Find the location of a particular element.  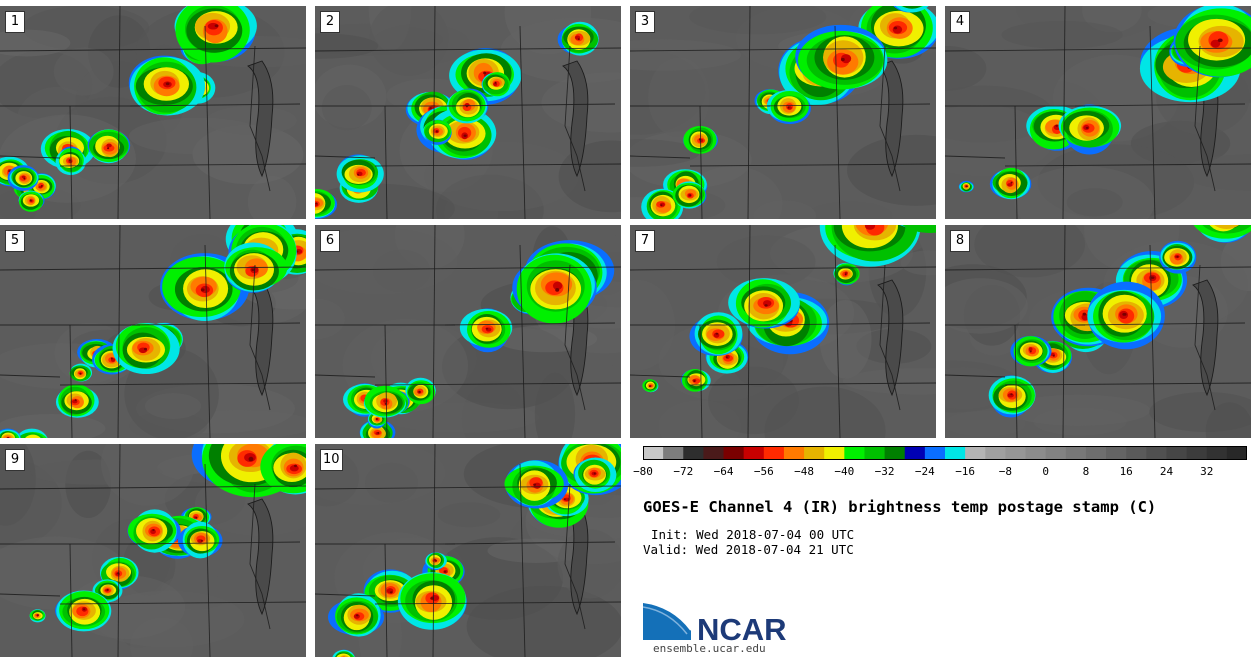

colorbar-tick: 8 is located at coordinates (1086, 471).